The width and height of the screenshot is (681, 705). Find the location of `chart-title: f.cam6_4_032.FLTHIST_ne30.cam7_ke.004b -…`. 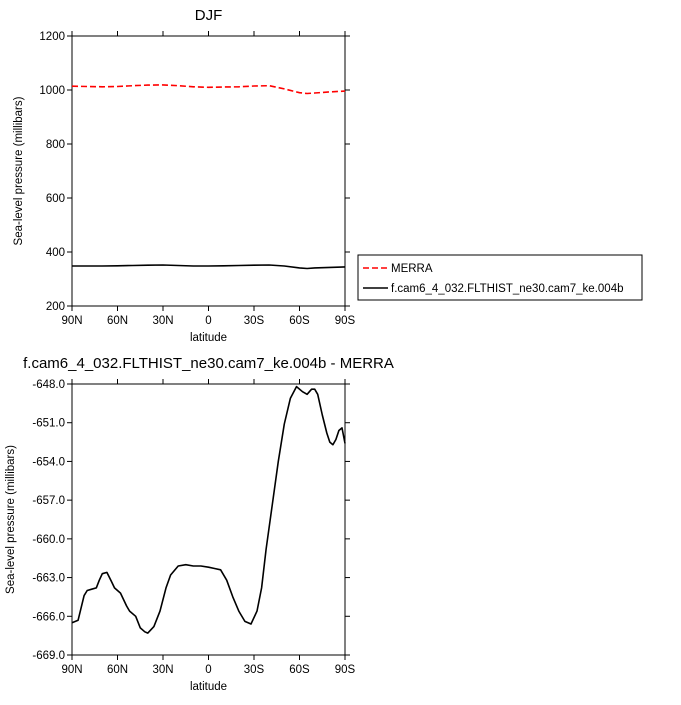

chart-title: f.cam6_4_032.FLTHIST_ne30.cam7_ke.004b -… is located at coordinates (208, 363).